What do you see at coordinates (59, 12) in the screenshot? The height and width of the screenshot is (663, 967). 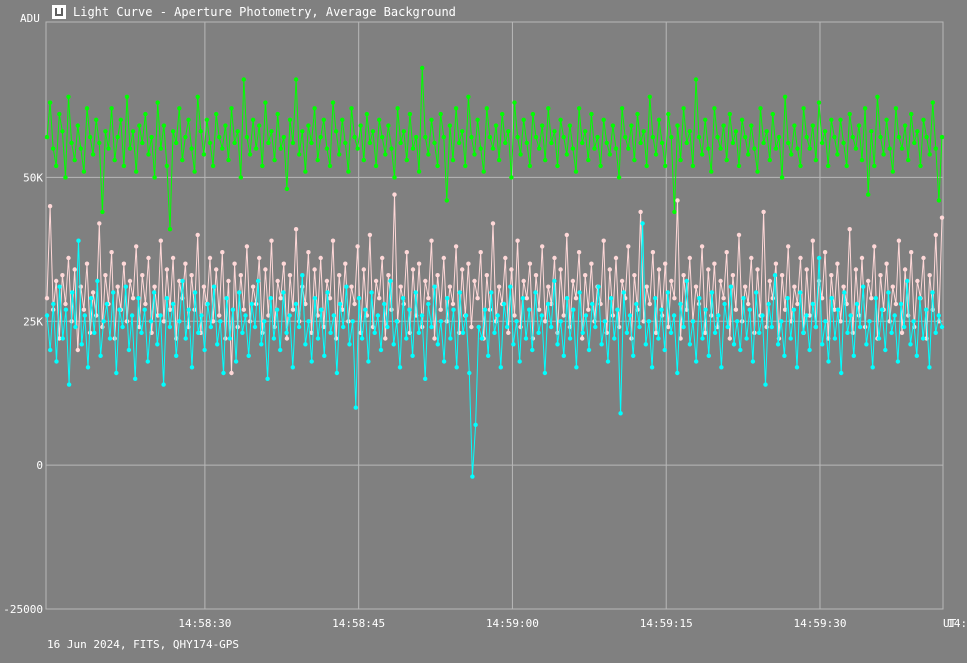 I see `light-curve-app-icon` at bounding box center [59, 12].